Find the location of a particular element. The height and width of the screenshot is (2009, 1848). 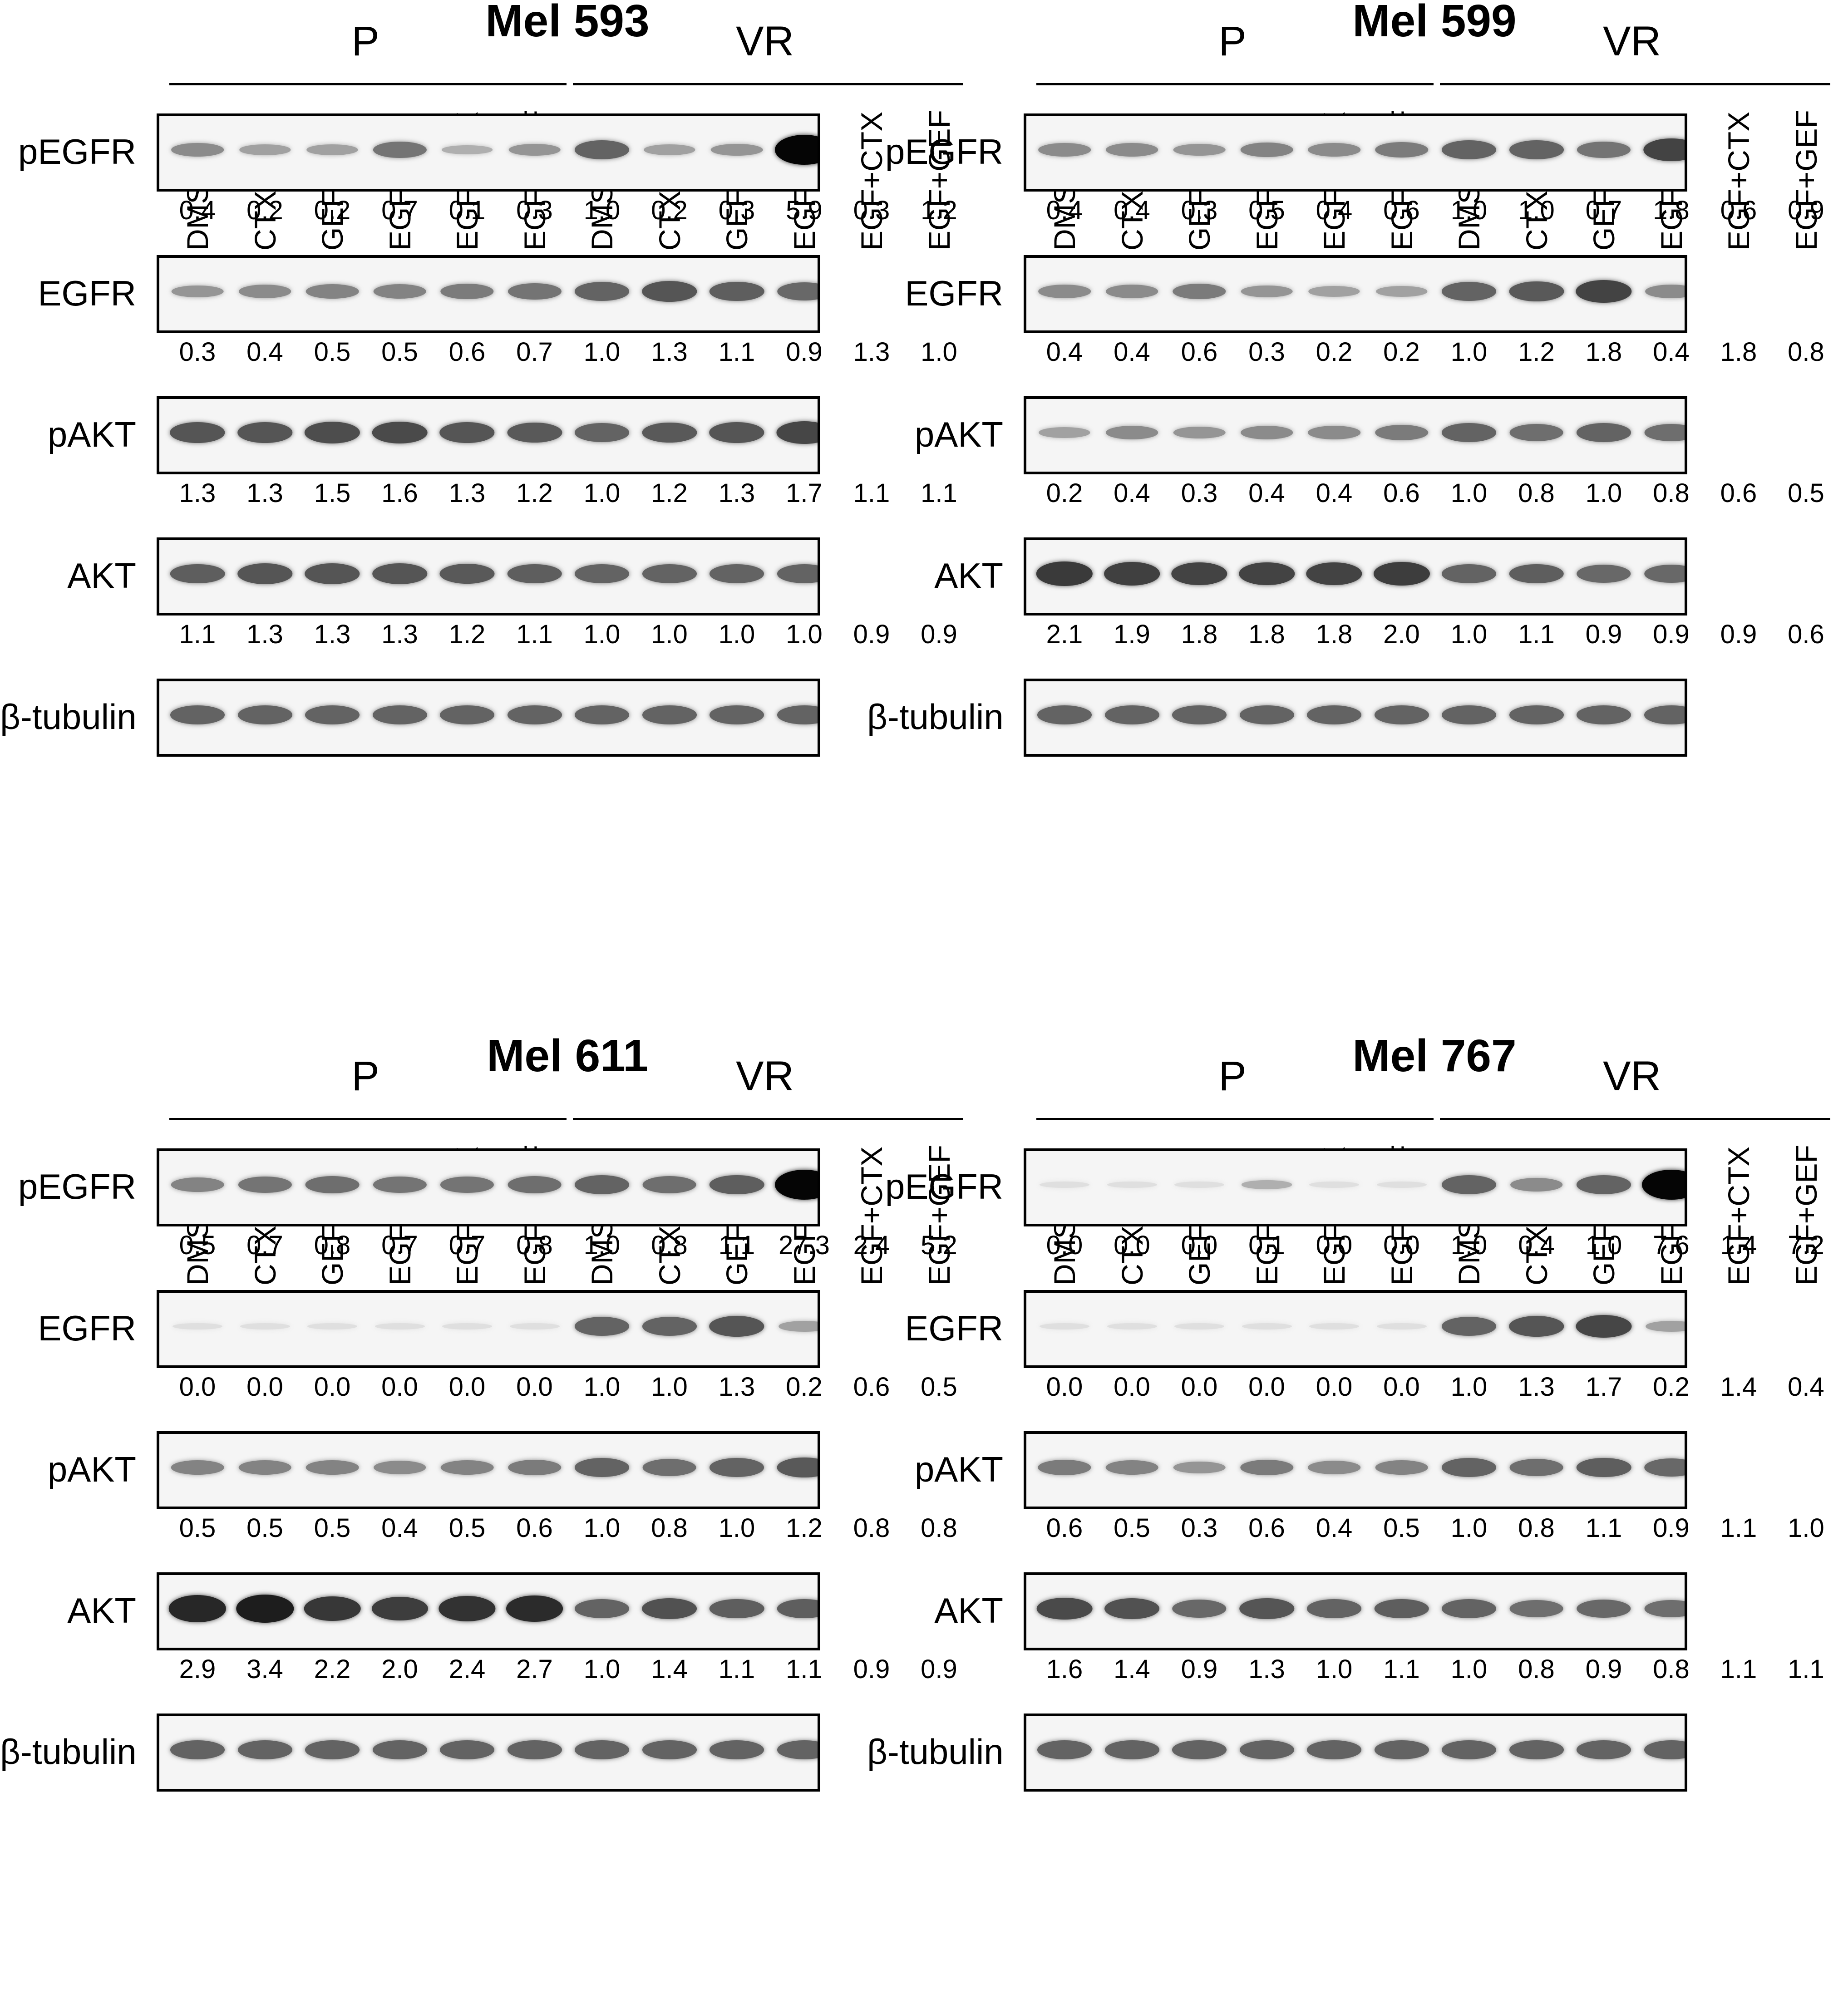

group-label-1: VR is located at coordinates (765, 1076).